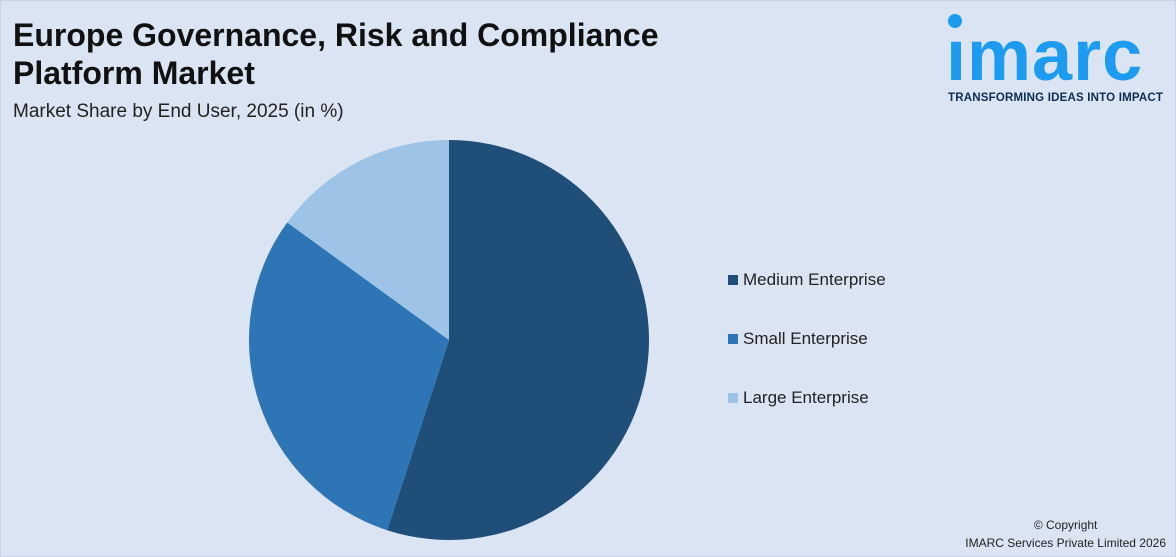 The image size is (1176, 557). What do you see at coordinates (955, 21) in the screenshot?
I see `logo-dot` at bounding box center [955, 21].